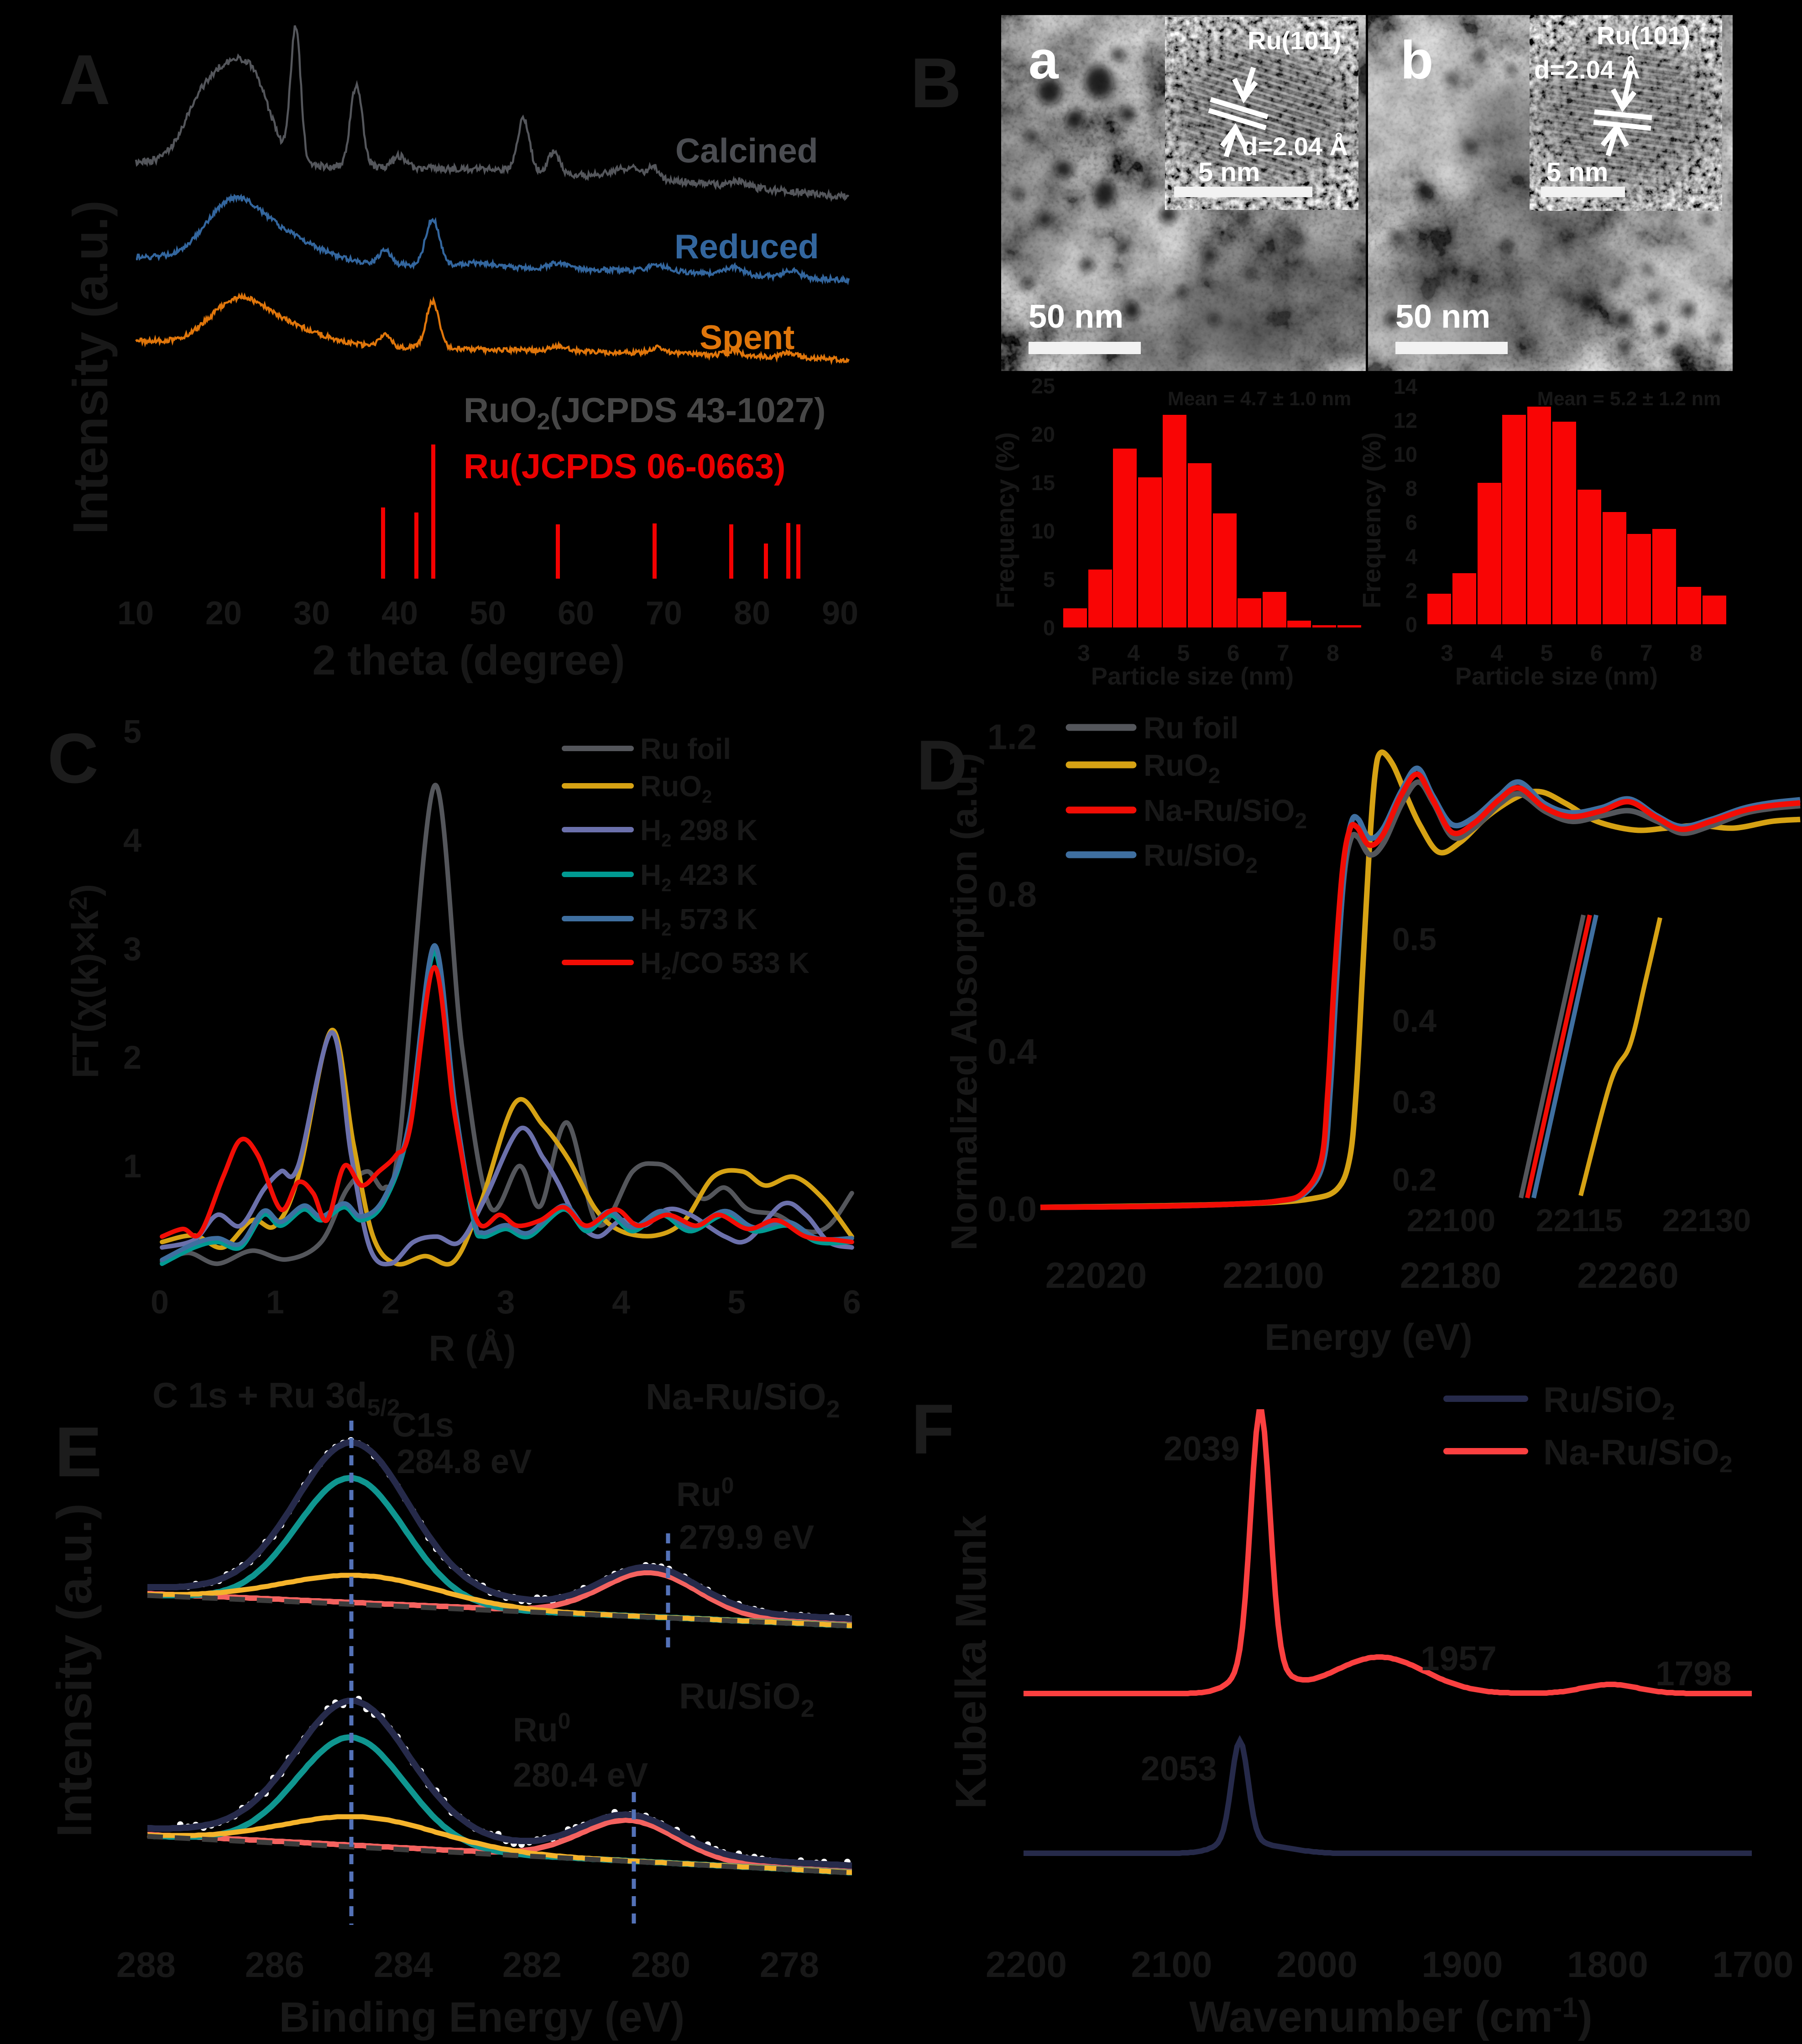  What do you see at coordinates (1694, 1673) in the screenshot?
I see `svg-text: 1798` at bounding box center [1694, 1673].